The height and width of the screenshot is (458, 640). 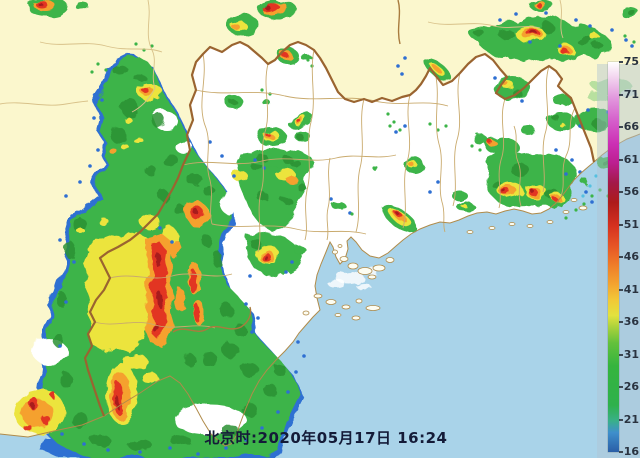 I want to click on colorbar-tick: 61, so click(x=629, y=159).